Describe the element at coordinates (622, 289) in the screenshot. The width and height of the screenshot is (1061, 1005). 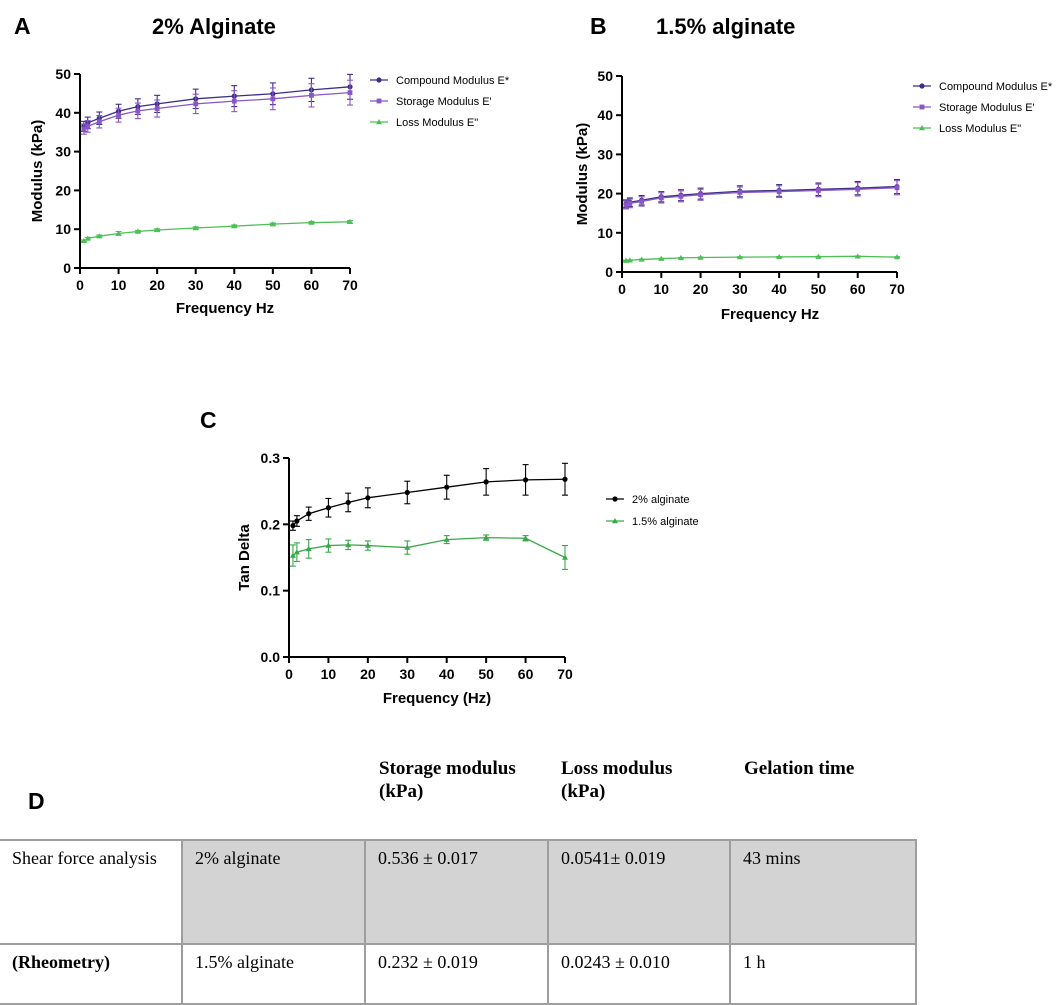
I see `x-tick-label: 0` at that location.